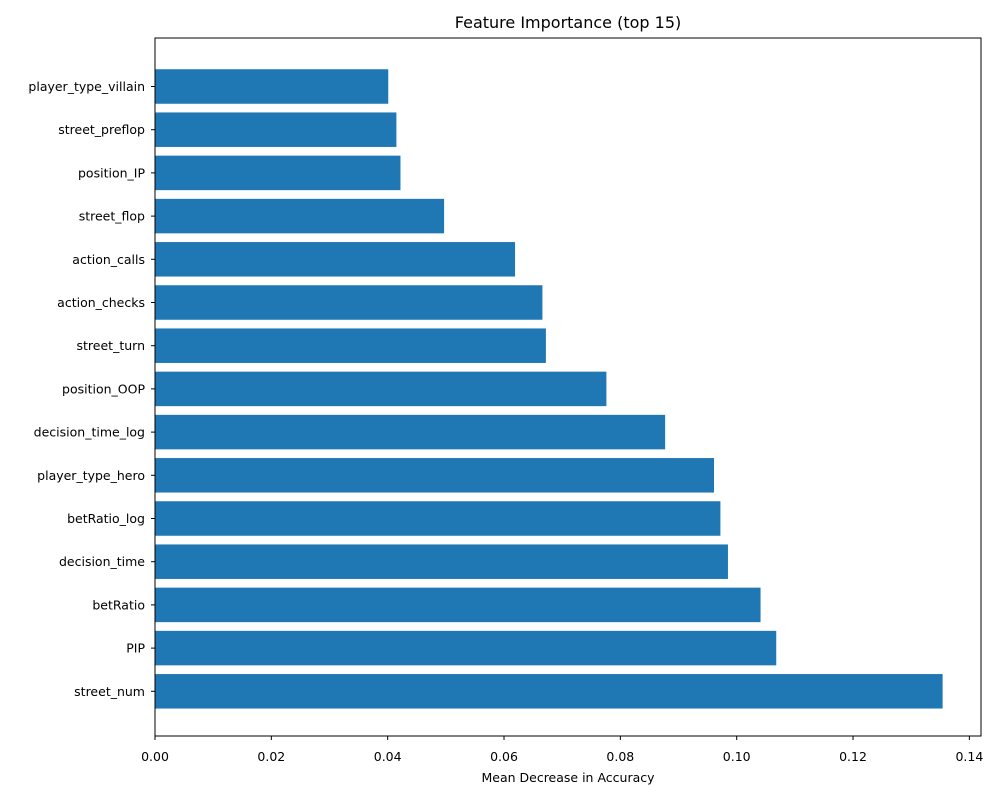 Image resolution: width=1000 pixels, height=800 pixels. What do you see at coordinates (438, 518) in the screenshot?
I see `bar-betRatio_log` at bounding box center [438, 518].